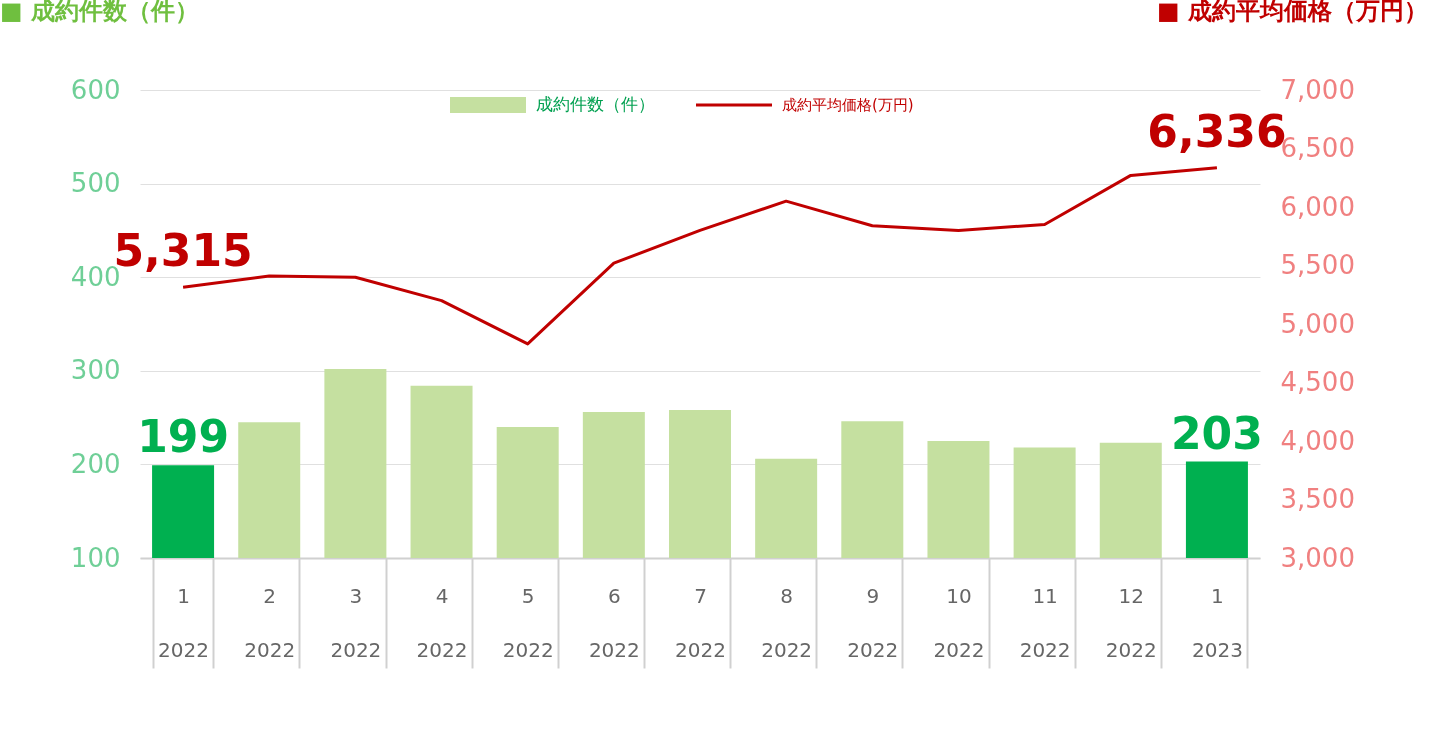 The width and height of the screenshot is (1440, 738). Describe the element at coordinates (1217, 622) in the screenshot. I see `category-label: 1 2023` at that location.